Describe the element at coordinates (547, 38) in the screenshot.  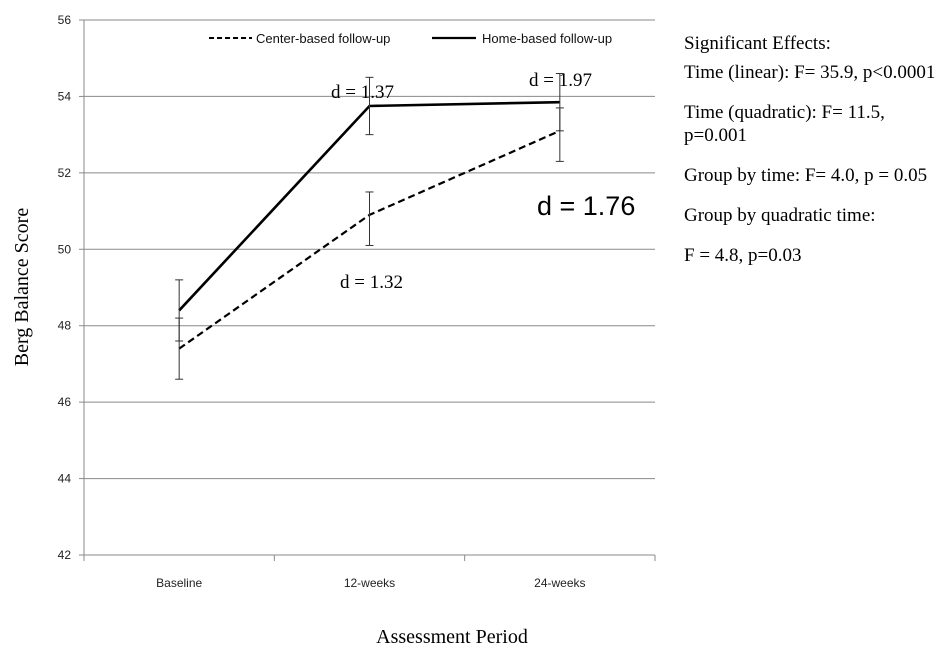
I see `legend-label-home: Home-based follow-up` at that location.